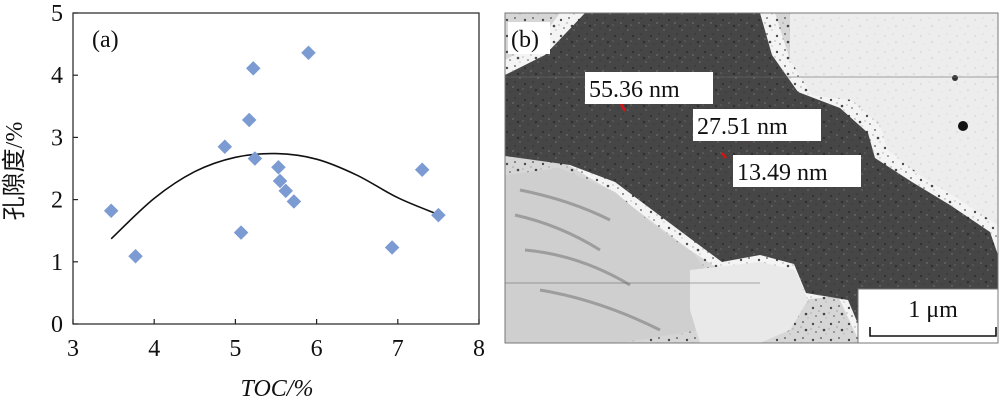 The height and width of the screenshot is (412, 1000). Describe the element at coordinates (479, 349) in the screenshot. I see `x-tick-label: 8` at that location.